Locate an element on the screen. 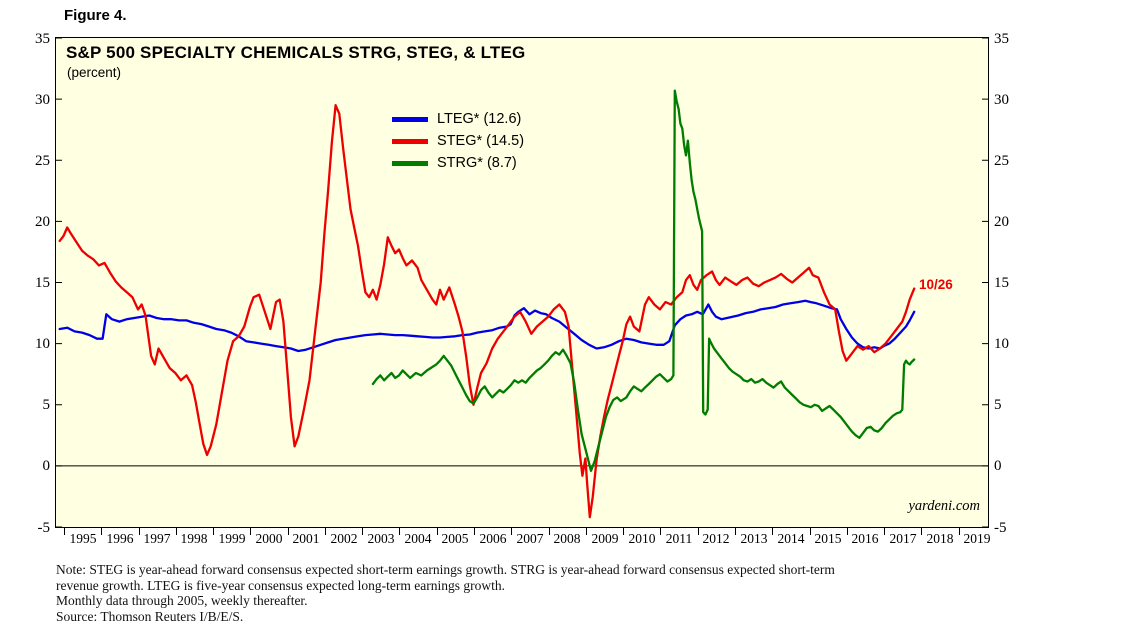 Image resolution: width=1138 pixels, height=639 pixels. x-tick-label: 1999 is located at coordinates (232, 538).